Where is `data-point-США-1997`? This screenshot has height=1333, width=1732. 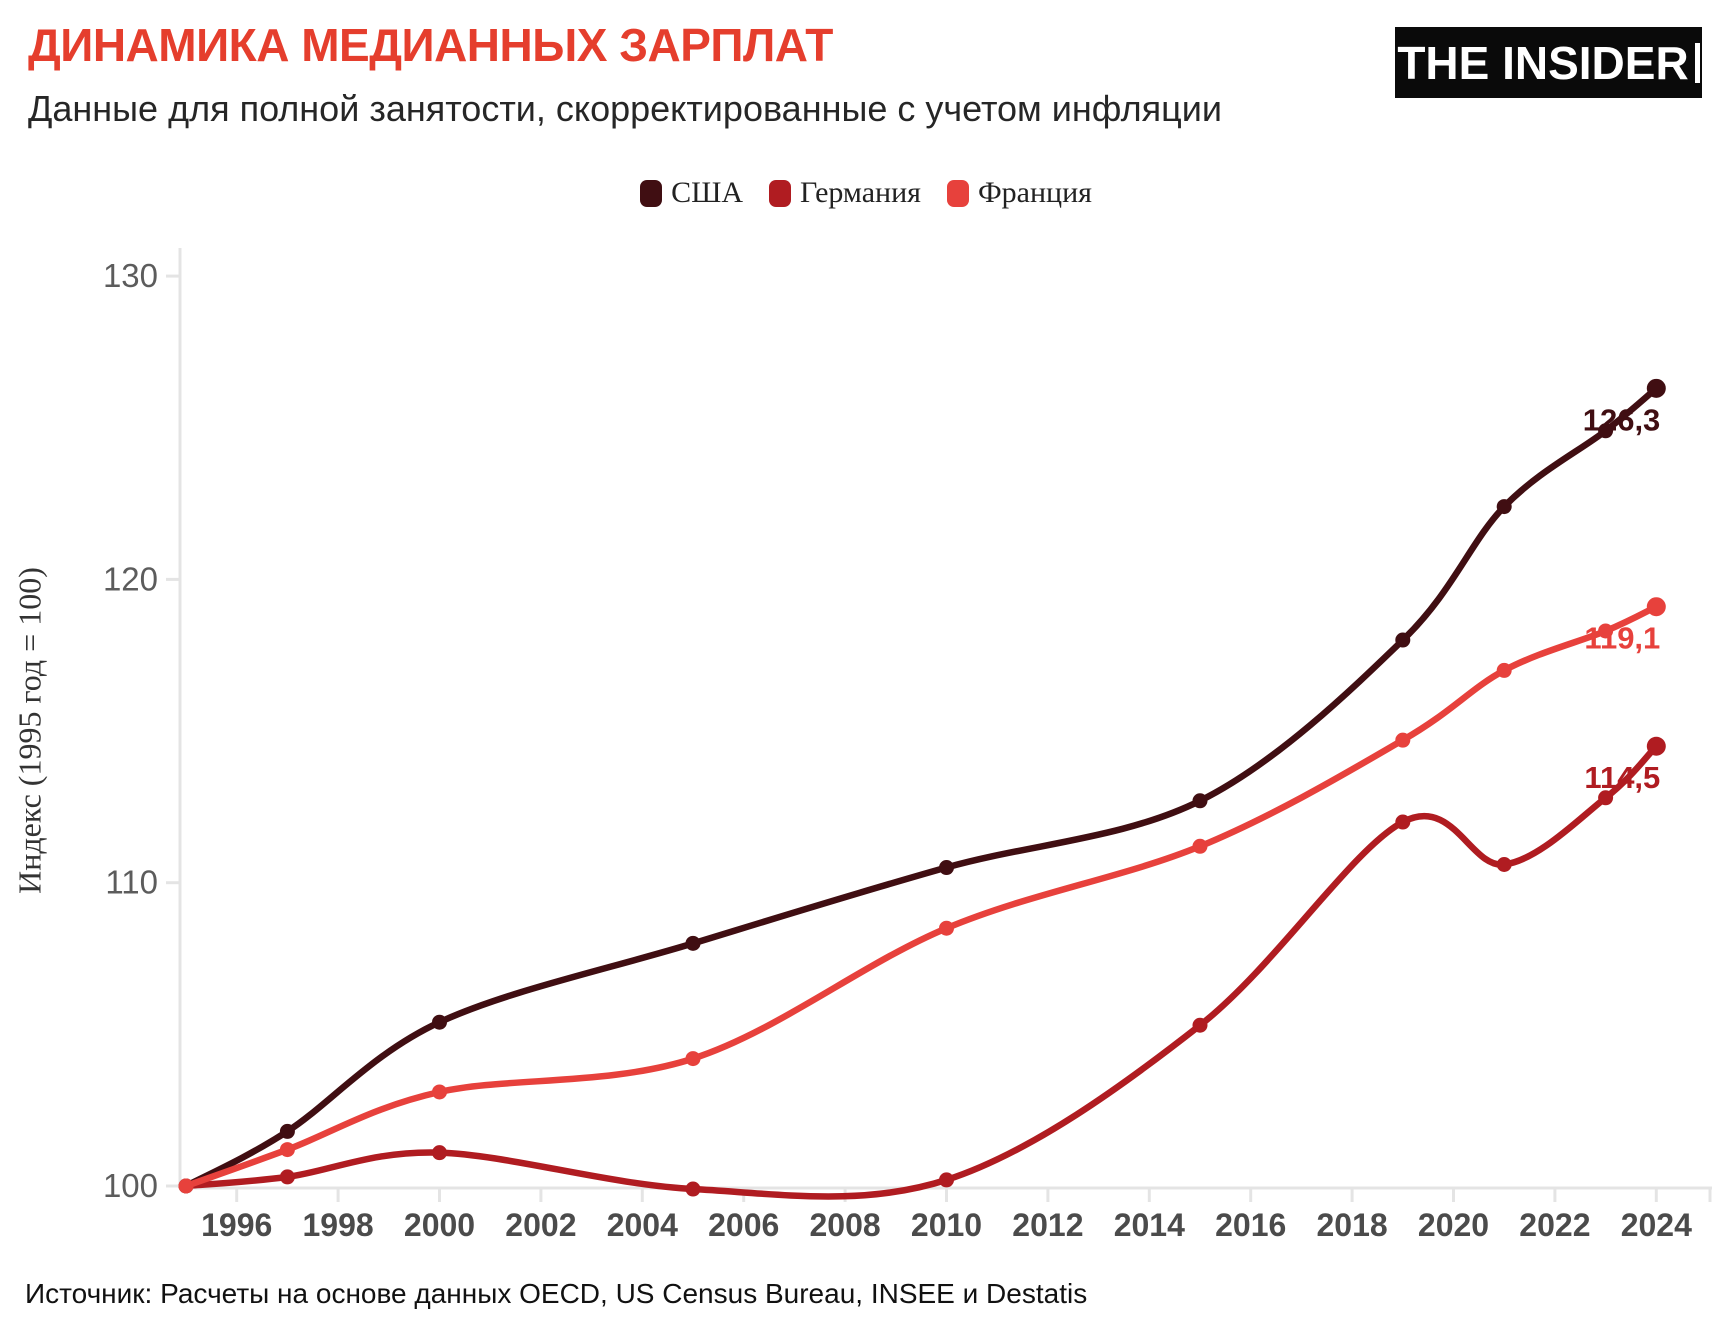 data-point-США-1997 is located at coordinates (287, 1131).